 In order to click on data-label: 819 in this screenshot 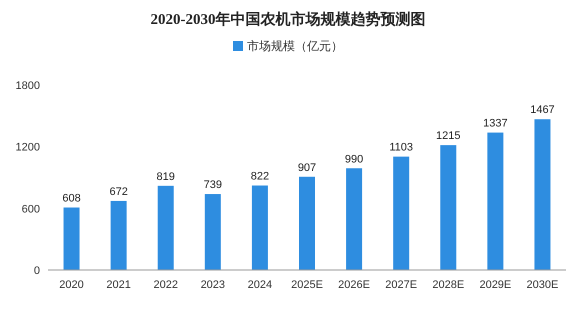, I will do `click(165, 176)`.